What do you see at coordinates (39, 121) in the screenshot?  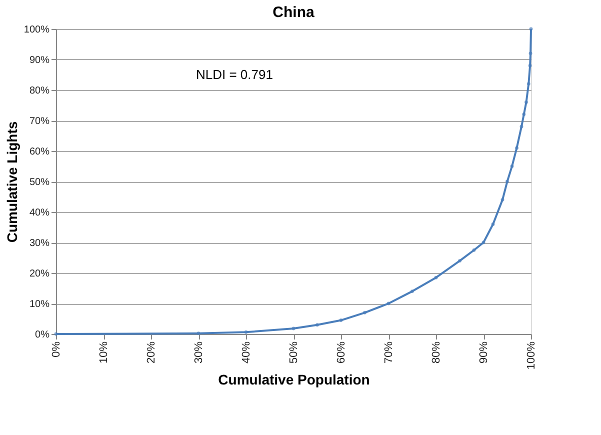 I see `y-tick-label: 70%` at bounding box center [39, 121].